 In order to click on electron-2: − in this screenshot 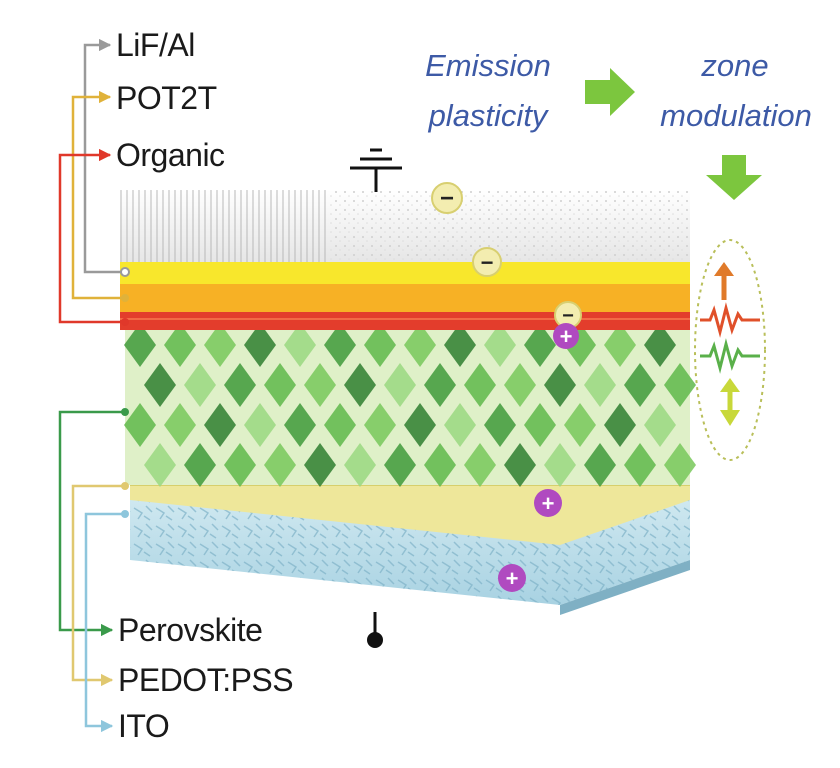, I will do `click(487, 262)`.